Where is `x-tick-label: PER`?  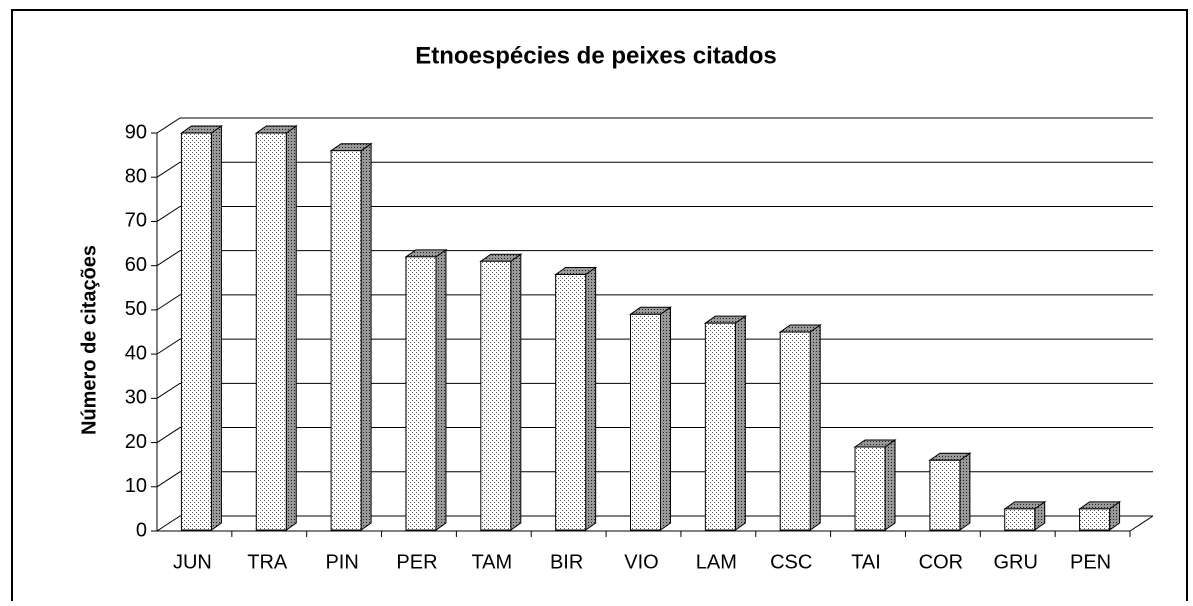 x-tick-label: PER is located at coordinates (416, 562).